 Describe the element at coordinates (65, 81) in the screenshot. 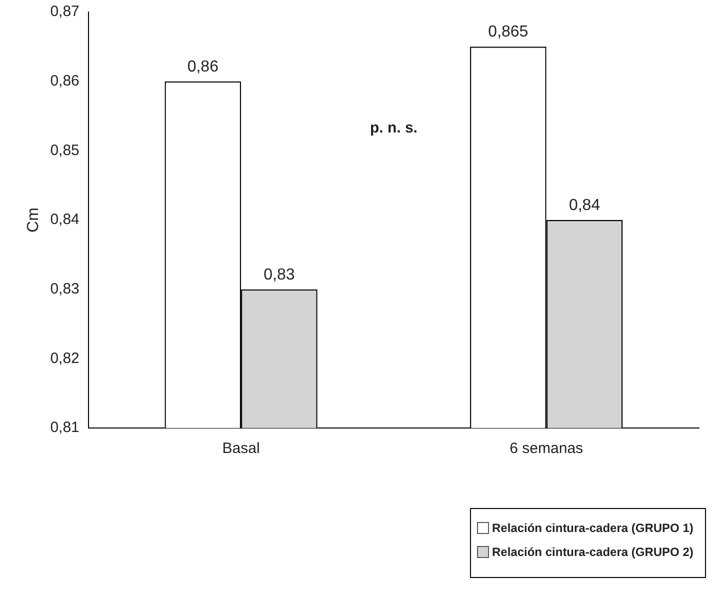

I see `y-tick-label: 0,86` at that location.